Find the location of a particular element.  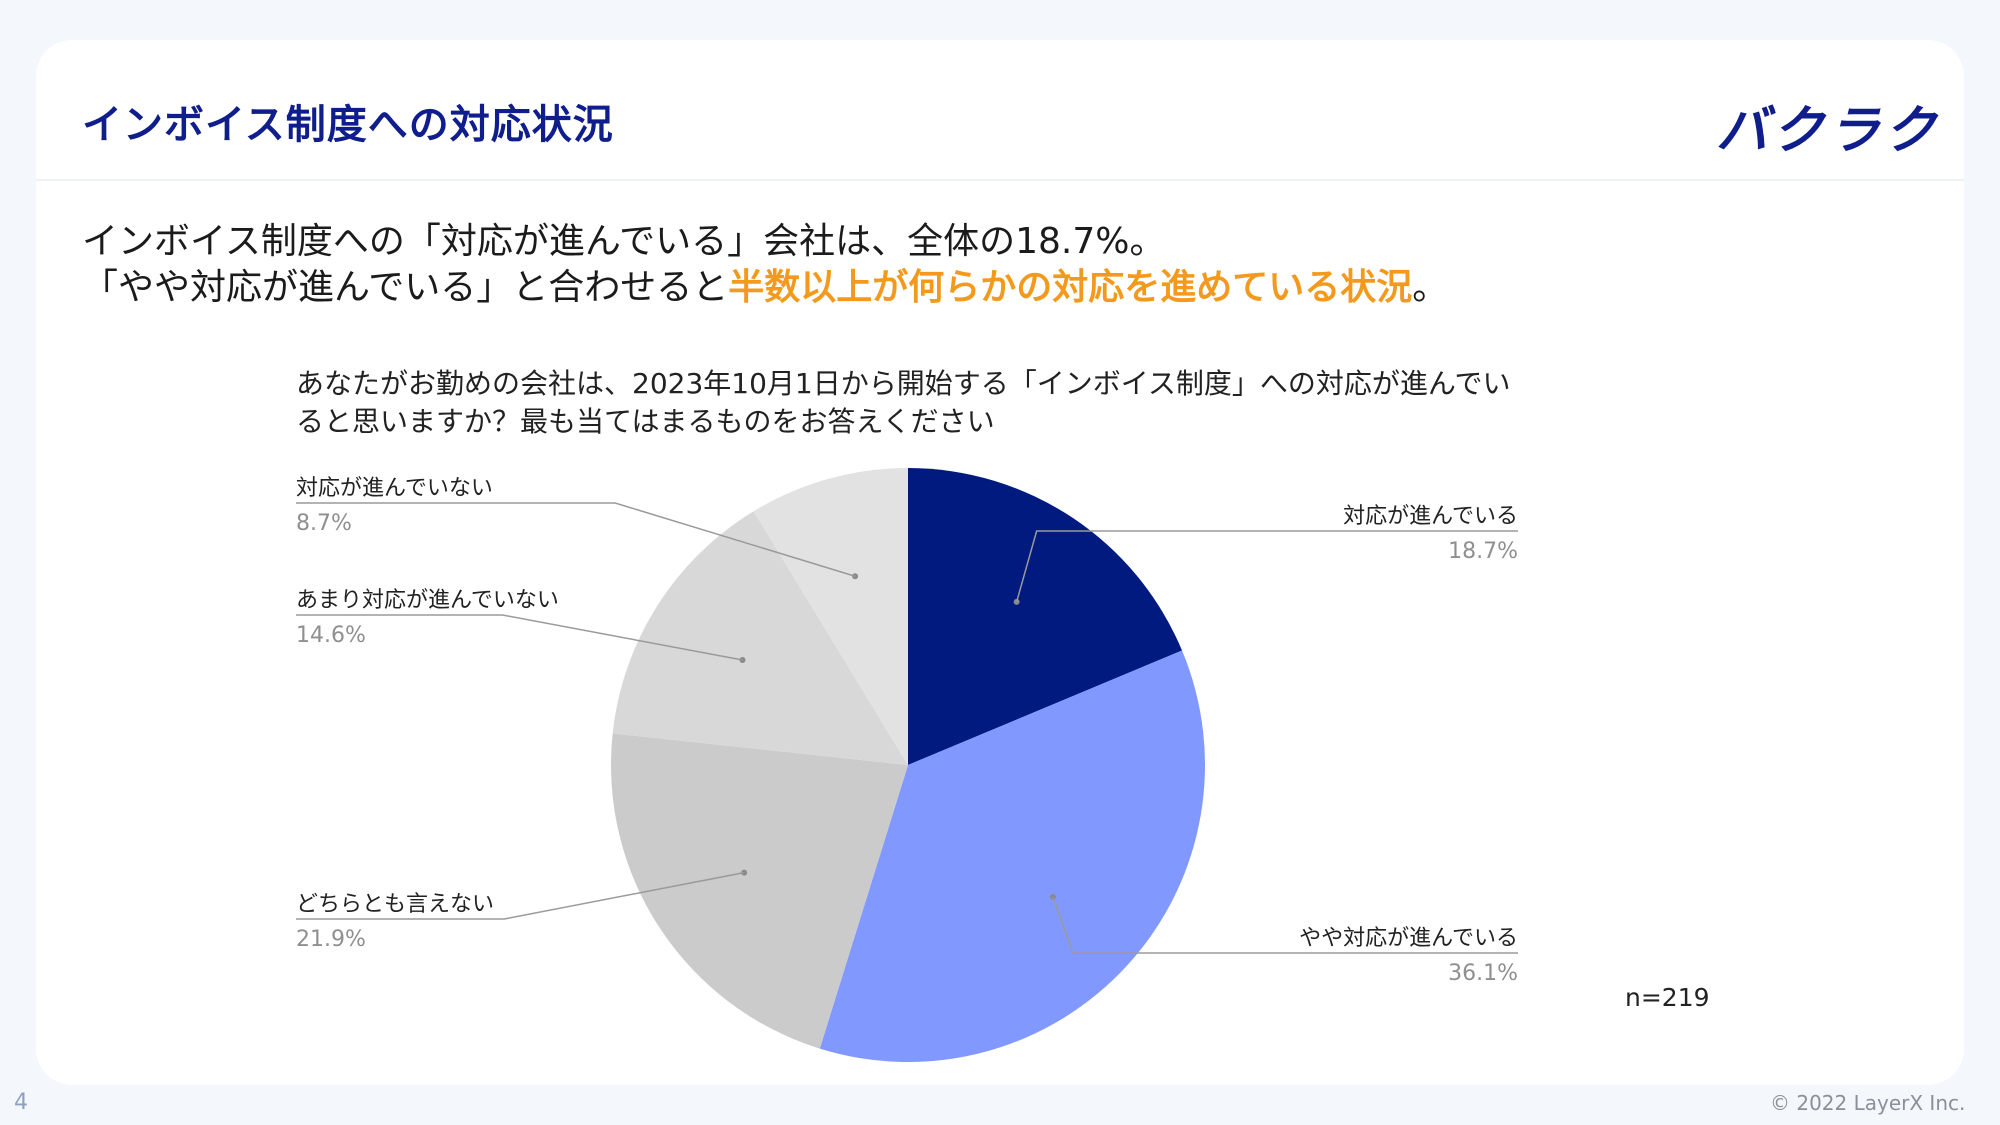

slice-label-2: やや対応が進んでいる is located at coordinates (1408, 938).